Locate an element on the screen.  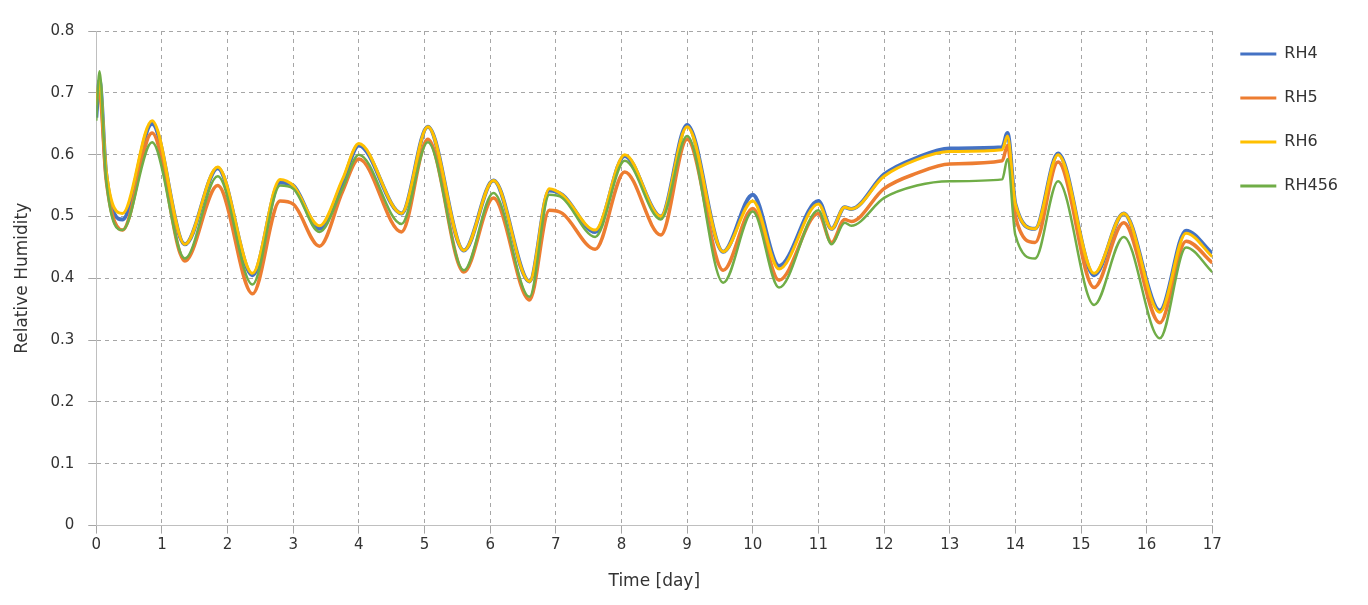
x-tick-label: 8 is located at coordinates (621, 544).